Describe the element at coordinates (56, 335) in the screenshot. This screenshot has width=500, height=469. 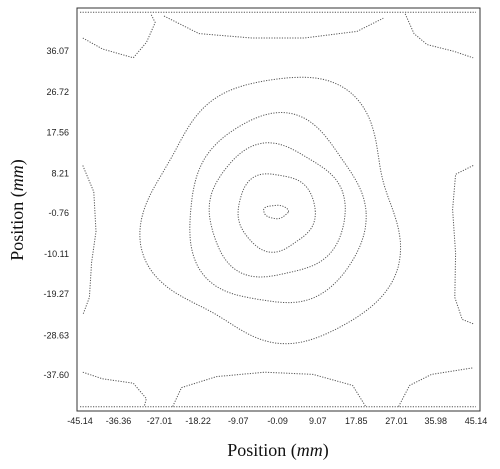
I see `y-tick-label: -28.63` at that location.